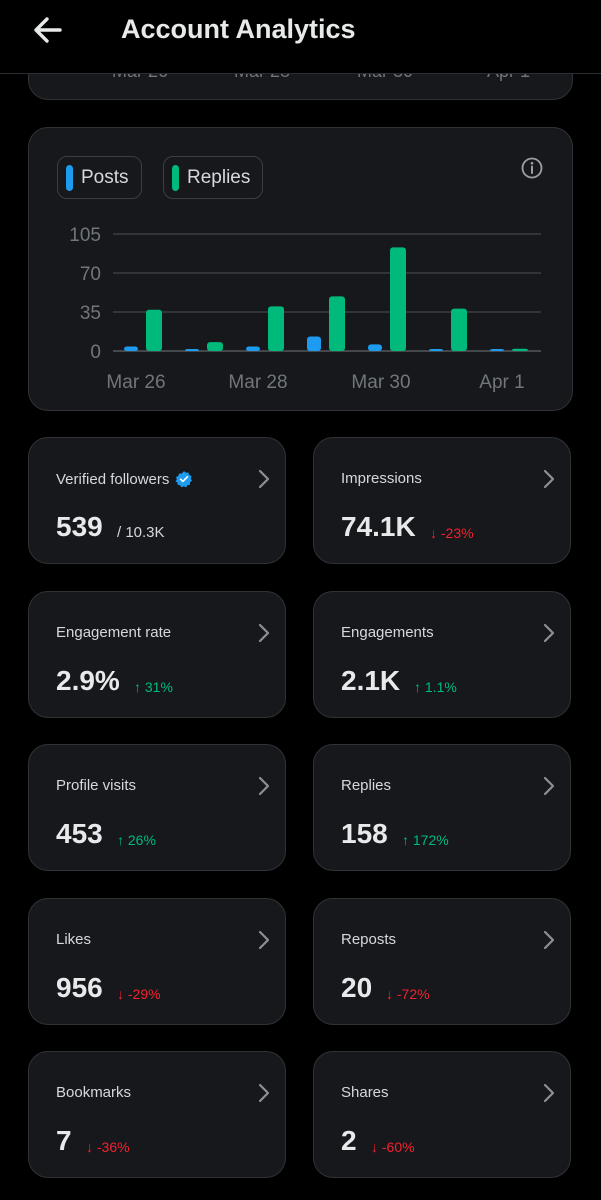 The height and width of the screenshot is (1200, 601). I want to click on page-title: Account Analytics, so click(238, 29).